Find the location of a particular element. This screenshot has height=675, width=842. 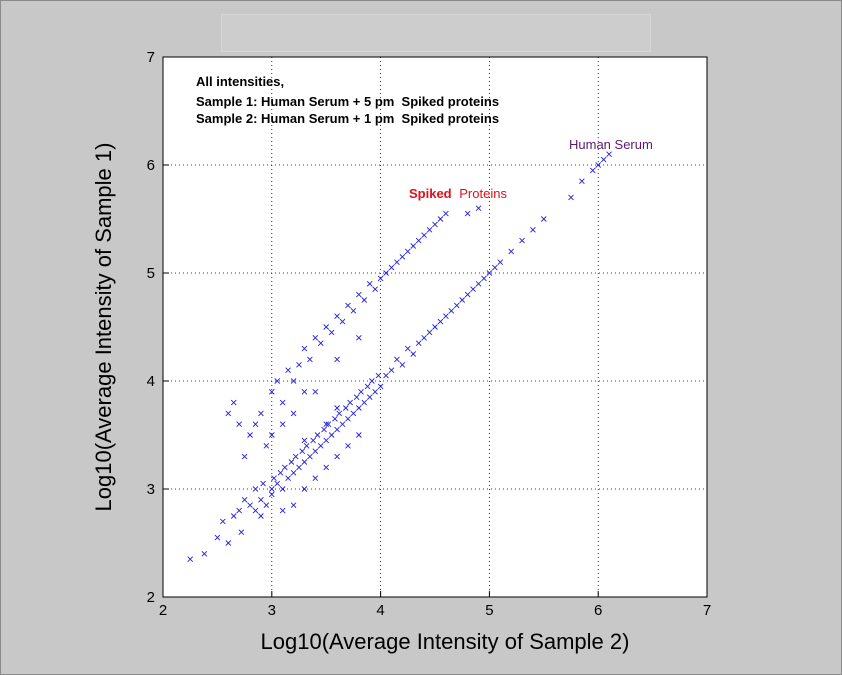

spiked-rest-label: Proteins is located at coordinates (483, 193).